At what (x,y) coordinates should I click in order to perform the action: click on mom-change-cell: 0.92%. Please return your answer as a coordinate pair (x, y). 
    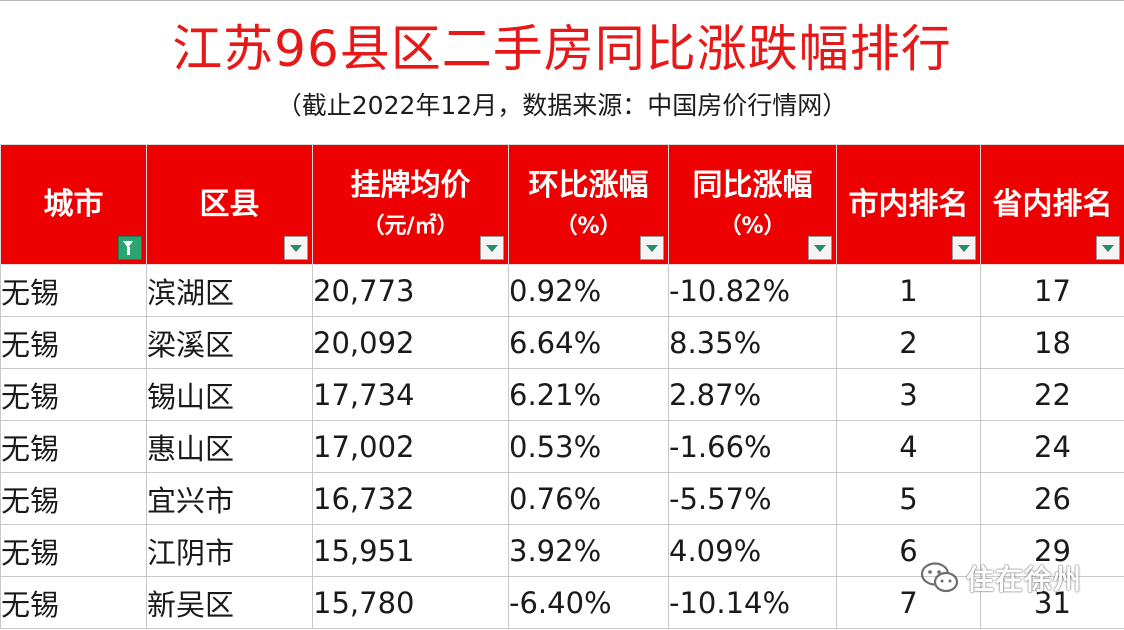
    Looking at the image, I should click on (588, 290).